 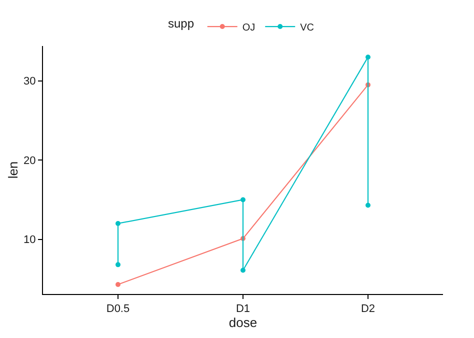 What do you see at coordinates (243, 309) in the screenshot?
I see `x-tick-label: D1` at bounding box center [243, 309].